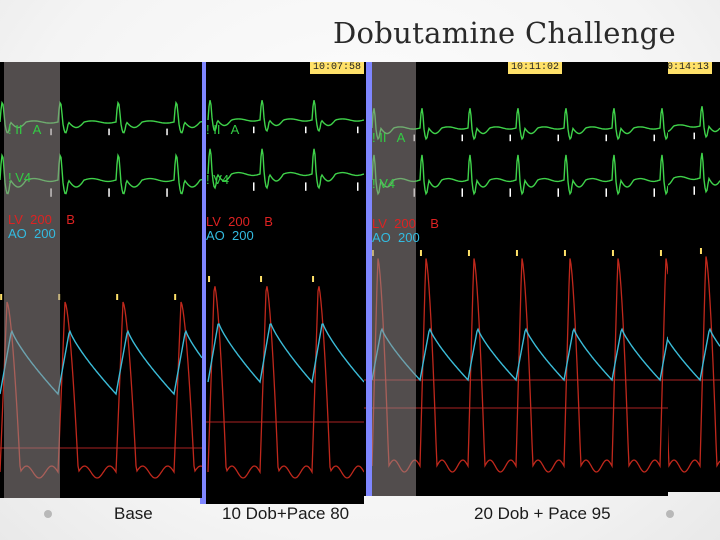 This screenshot has height=540, width=720. What do you see at coordinates (542, 513) in the screenshot?
I see `caption-dob20-pace95: 20 Dob + Pace 95` at bounding box center [542, 513].